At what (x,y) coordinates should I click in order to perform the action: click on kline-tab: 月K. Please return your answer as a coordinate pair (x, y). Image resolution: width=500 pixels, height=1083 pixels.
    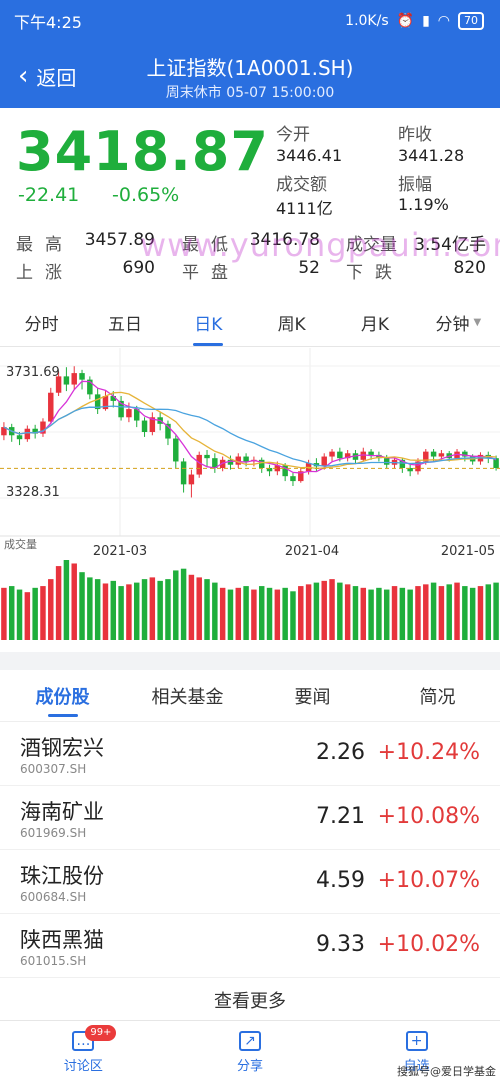
    Looking at the image, I should click on (375, 325).